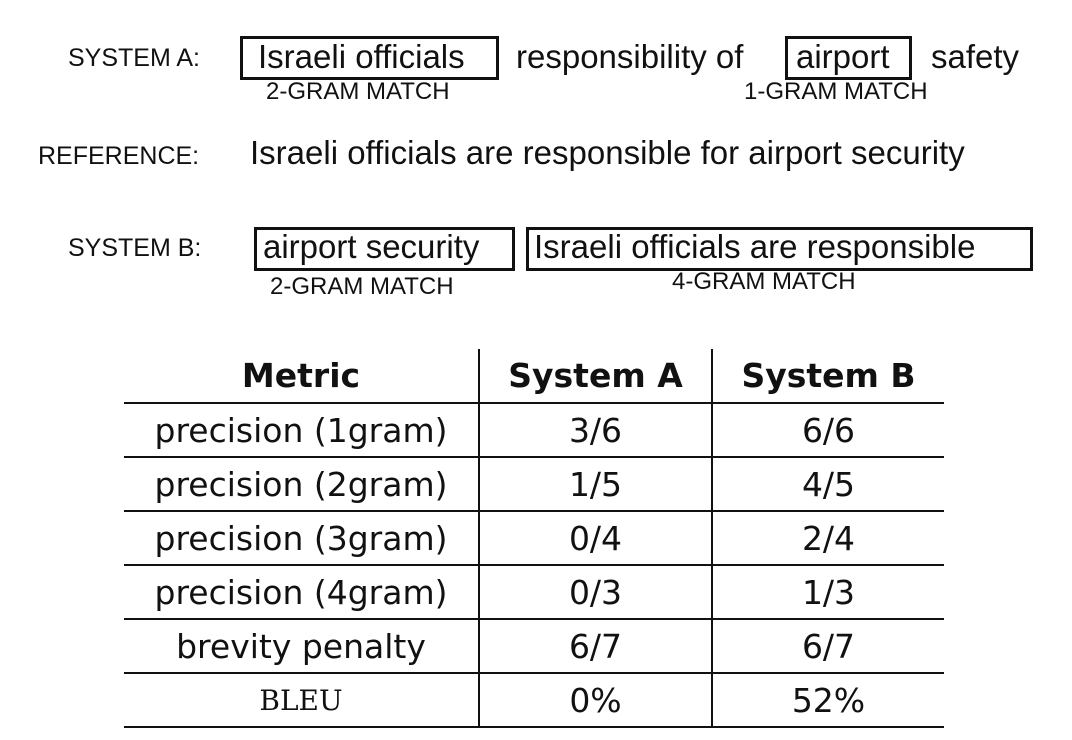 The height and width of the screenshot is (740, 1072). I want to click on reference-label: REFERENCE:, so click(119, 156).